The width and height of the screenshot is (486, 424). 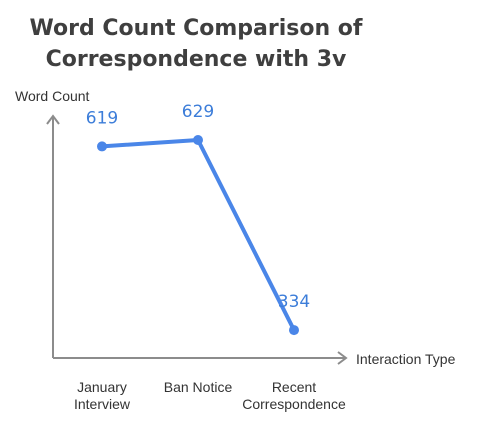 I want to click on data-label: 629, so click(x=198, y=112).